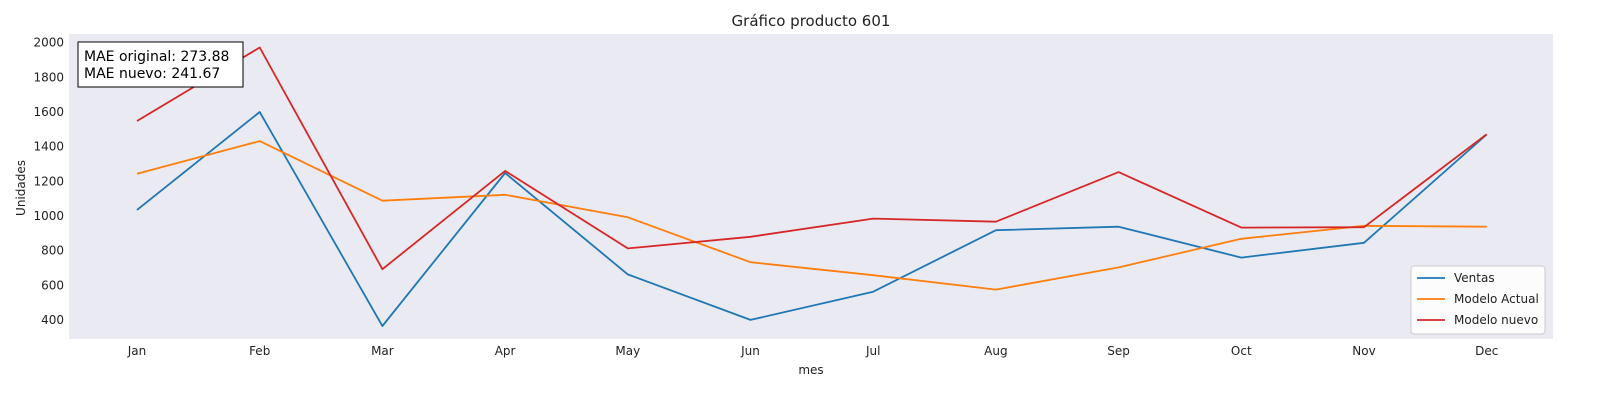  I want to click on y-tick-label: 600, so click(52, 285).